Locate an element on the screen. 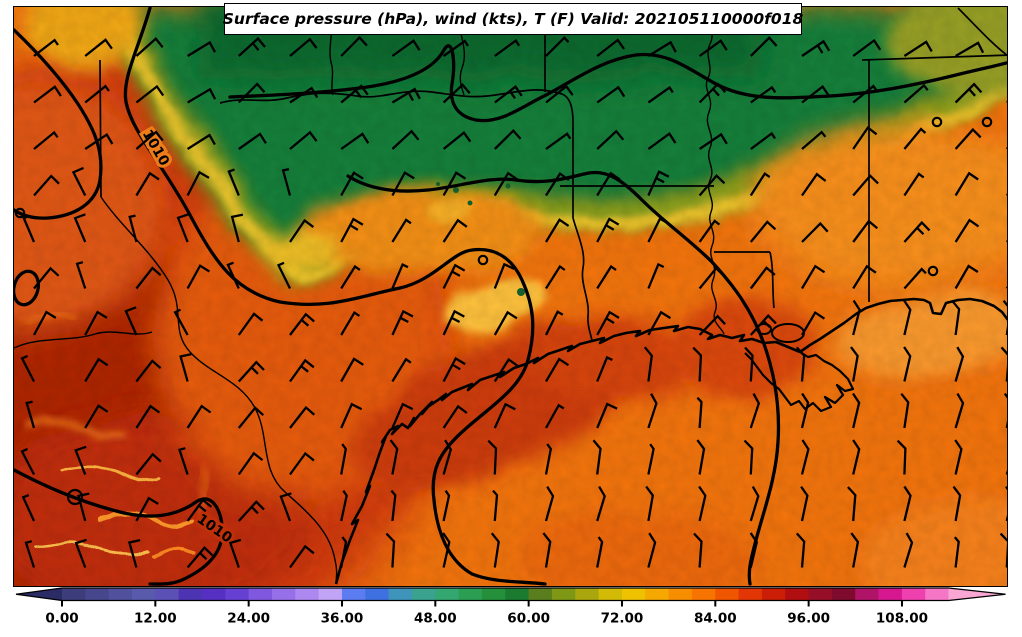 The width and height of the screenshot is (1022, 637). colorbar-tick-label: 108.00 is located at coordinates (902, 619).